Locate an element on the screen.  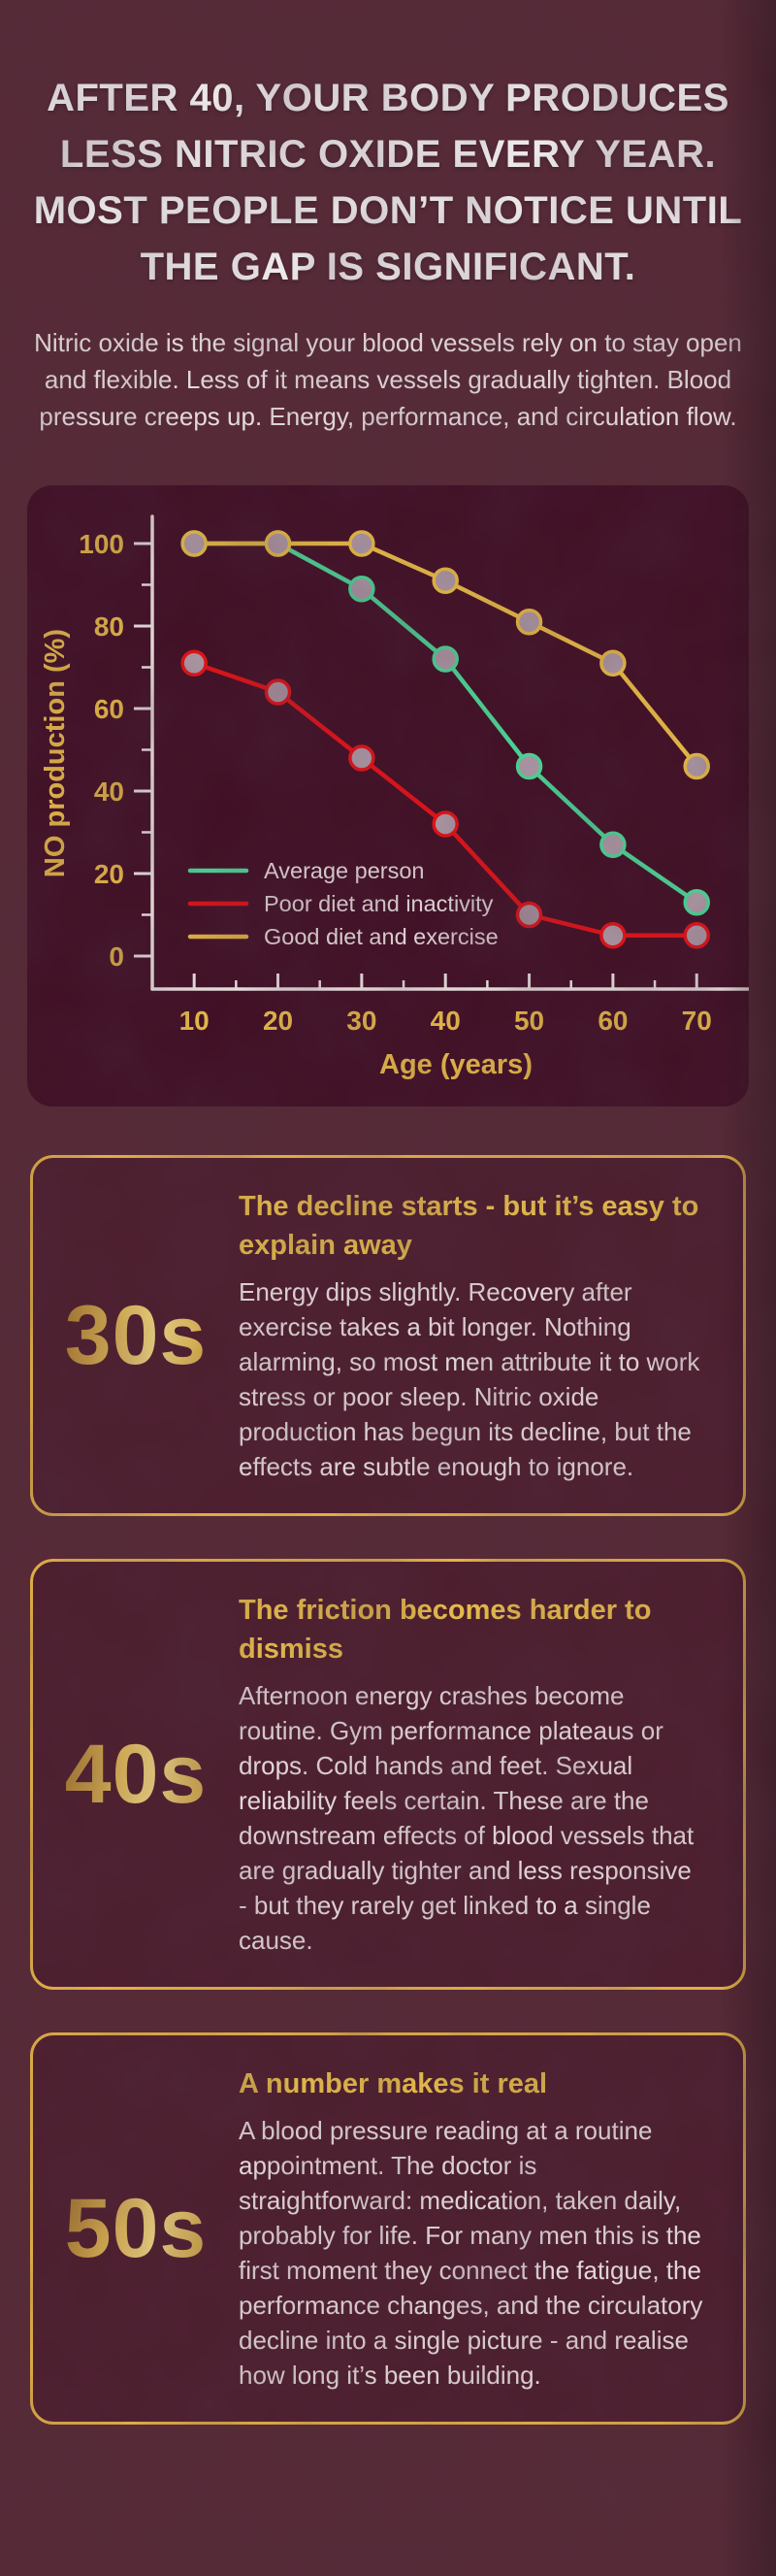
legend-label-average-person: Average person is located at coordinates (344, 870).